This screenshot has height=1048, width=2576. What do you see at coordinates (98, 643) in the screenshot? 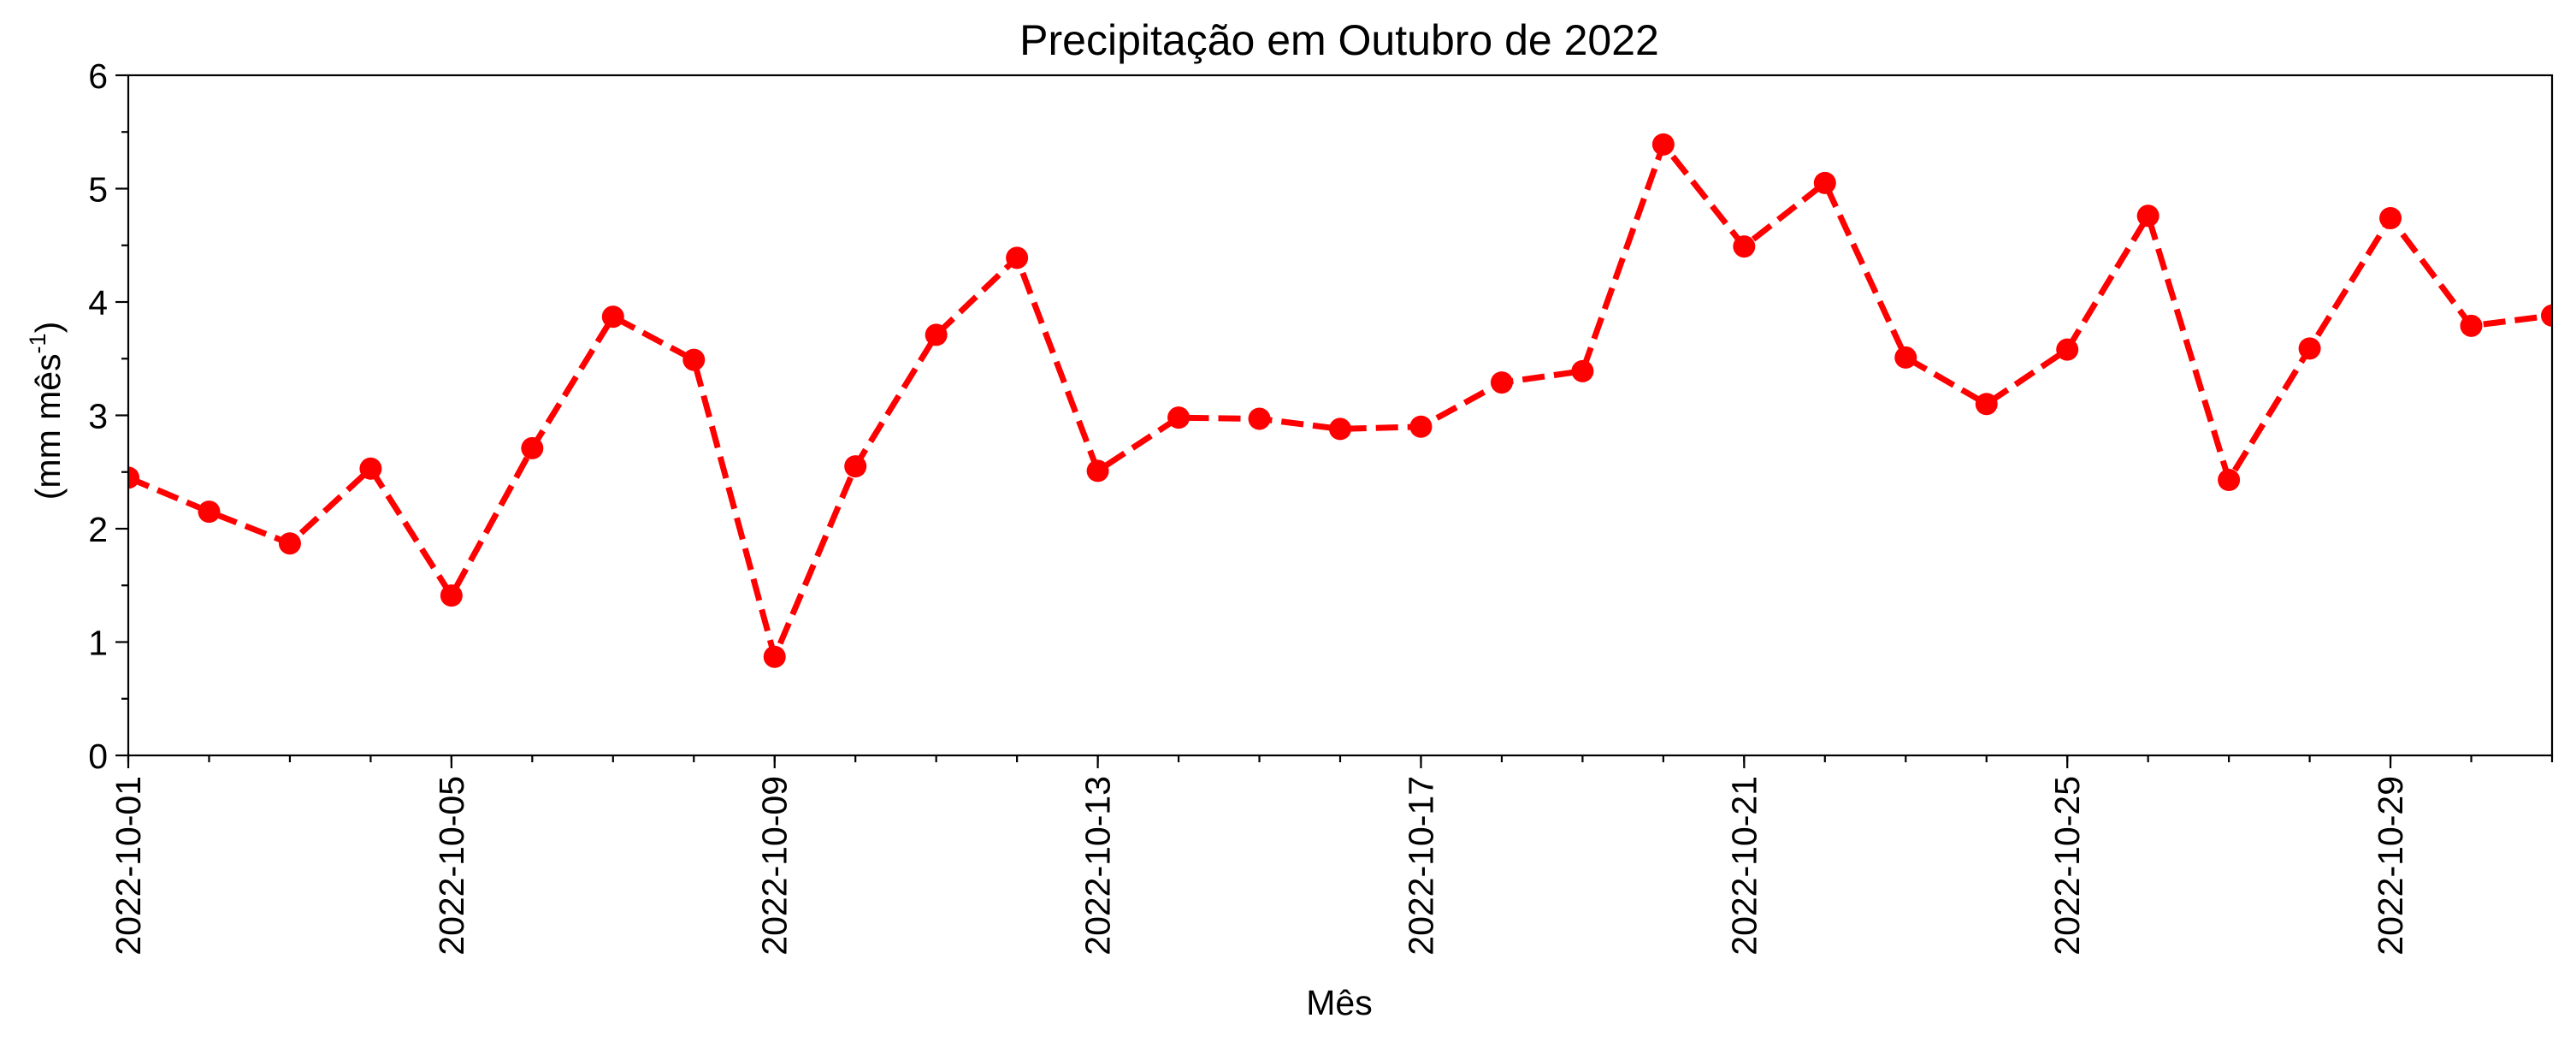
I see `y-tick-label: 1` at bounding box center [98, 643].